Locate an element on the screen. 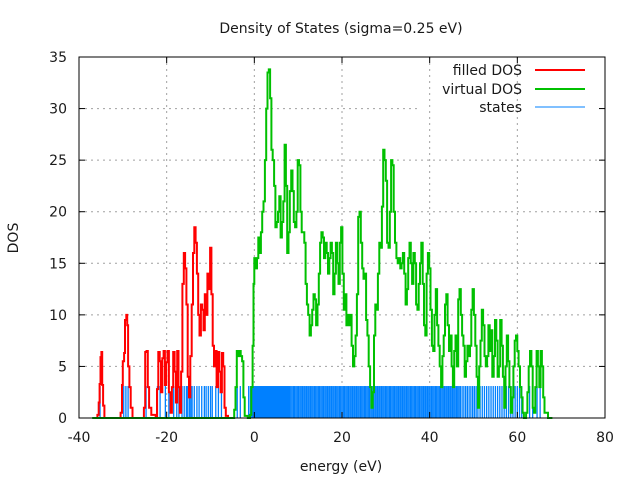  y-tick-labels: 0 5 10 15 20 25 30 35 is located at coordinates (58, 238).